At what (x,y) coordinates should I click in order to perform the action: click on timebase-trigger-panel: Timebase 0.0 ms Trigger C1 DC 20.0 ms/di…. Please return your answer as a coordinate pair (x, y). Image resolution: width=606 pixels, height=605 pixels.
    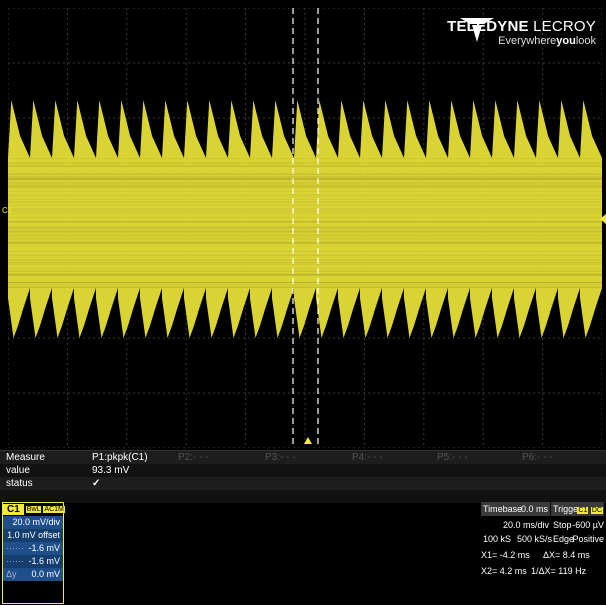
    Looking at the image, I should click on (542, 552).